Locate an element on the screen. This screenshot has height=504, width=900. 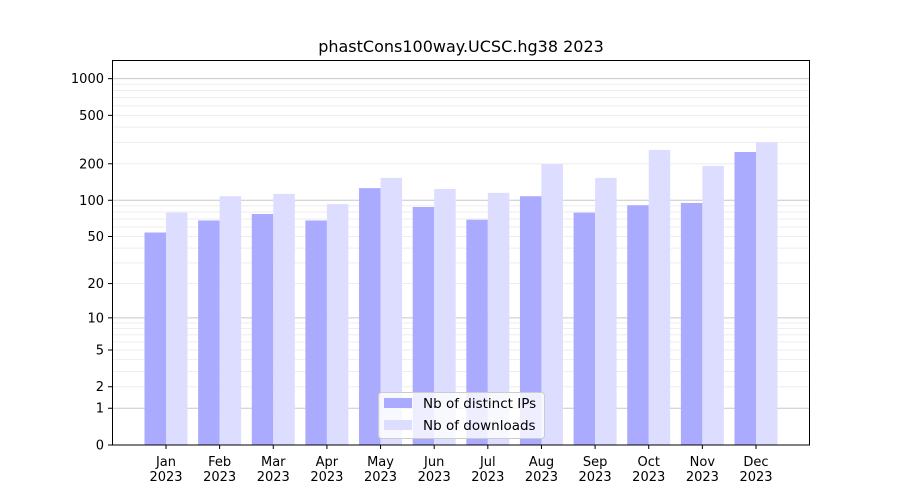
x-tick-label: Mar 2023 is located at coordinates (273, 470).